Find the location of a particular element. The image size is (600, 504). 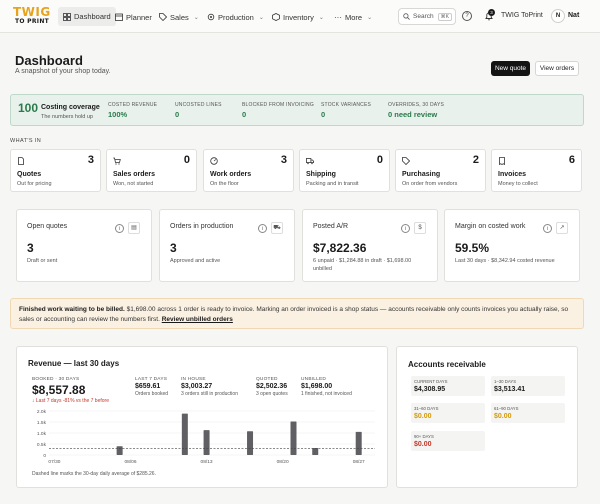

metric-desc: Draft or sent is located at coordinates (42, 261).